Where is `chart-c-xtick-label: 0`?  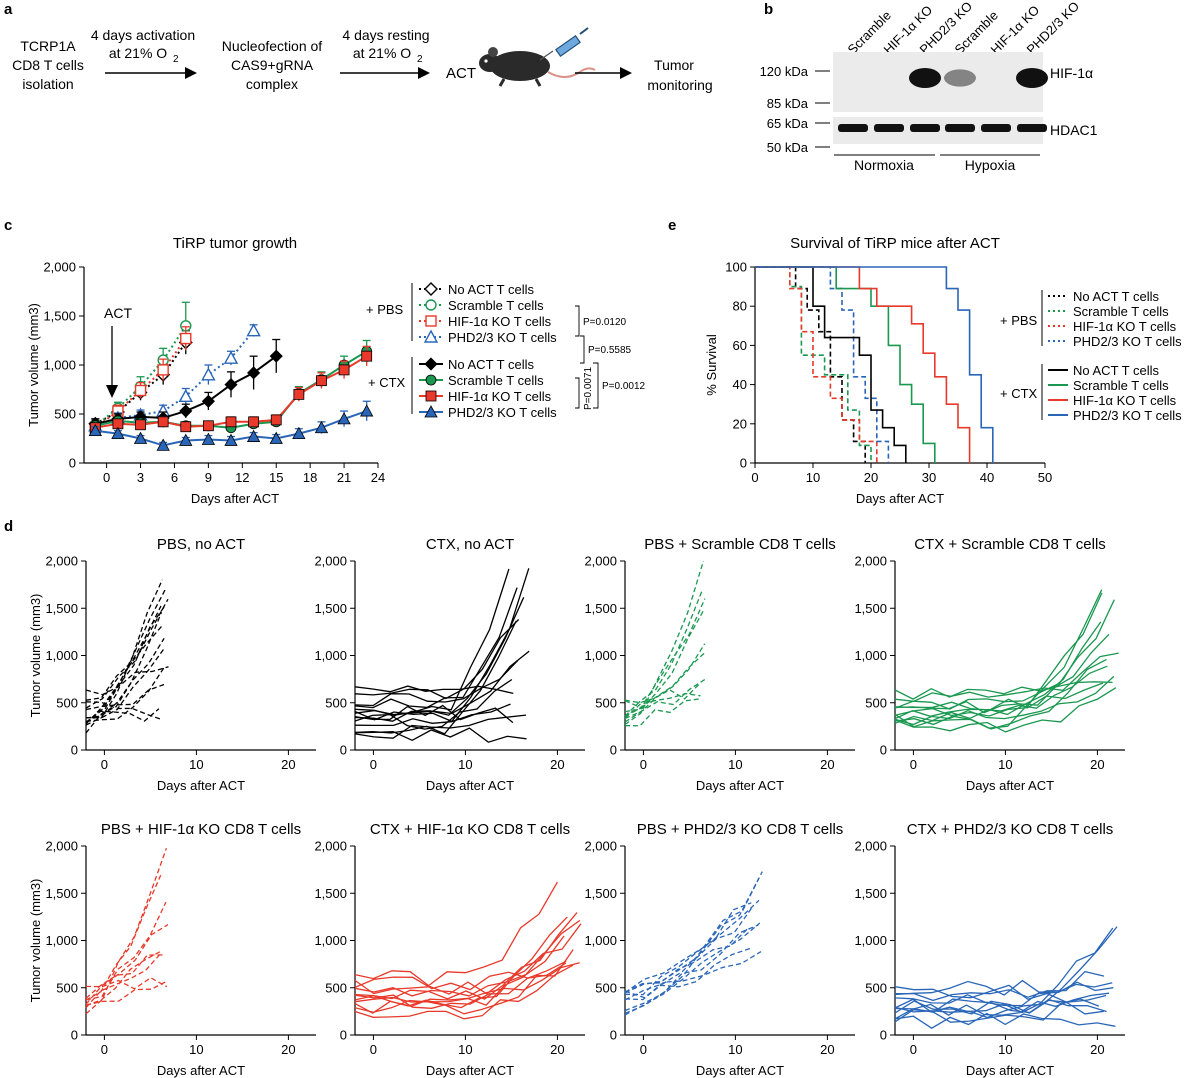
chart-c-xtick-label: 0 is located at coordinates (106, 477).